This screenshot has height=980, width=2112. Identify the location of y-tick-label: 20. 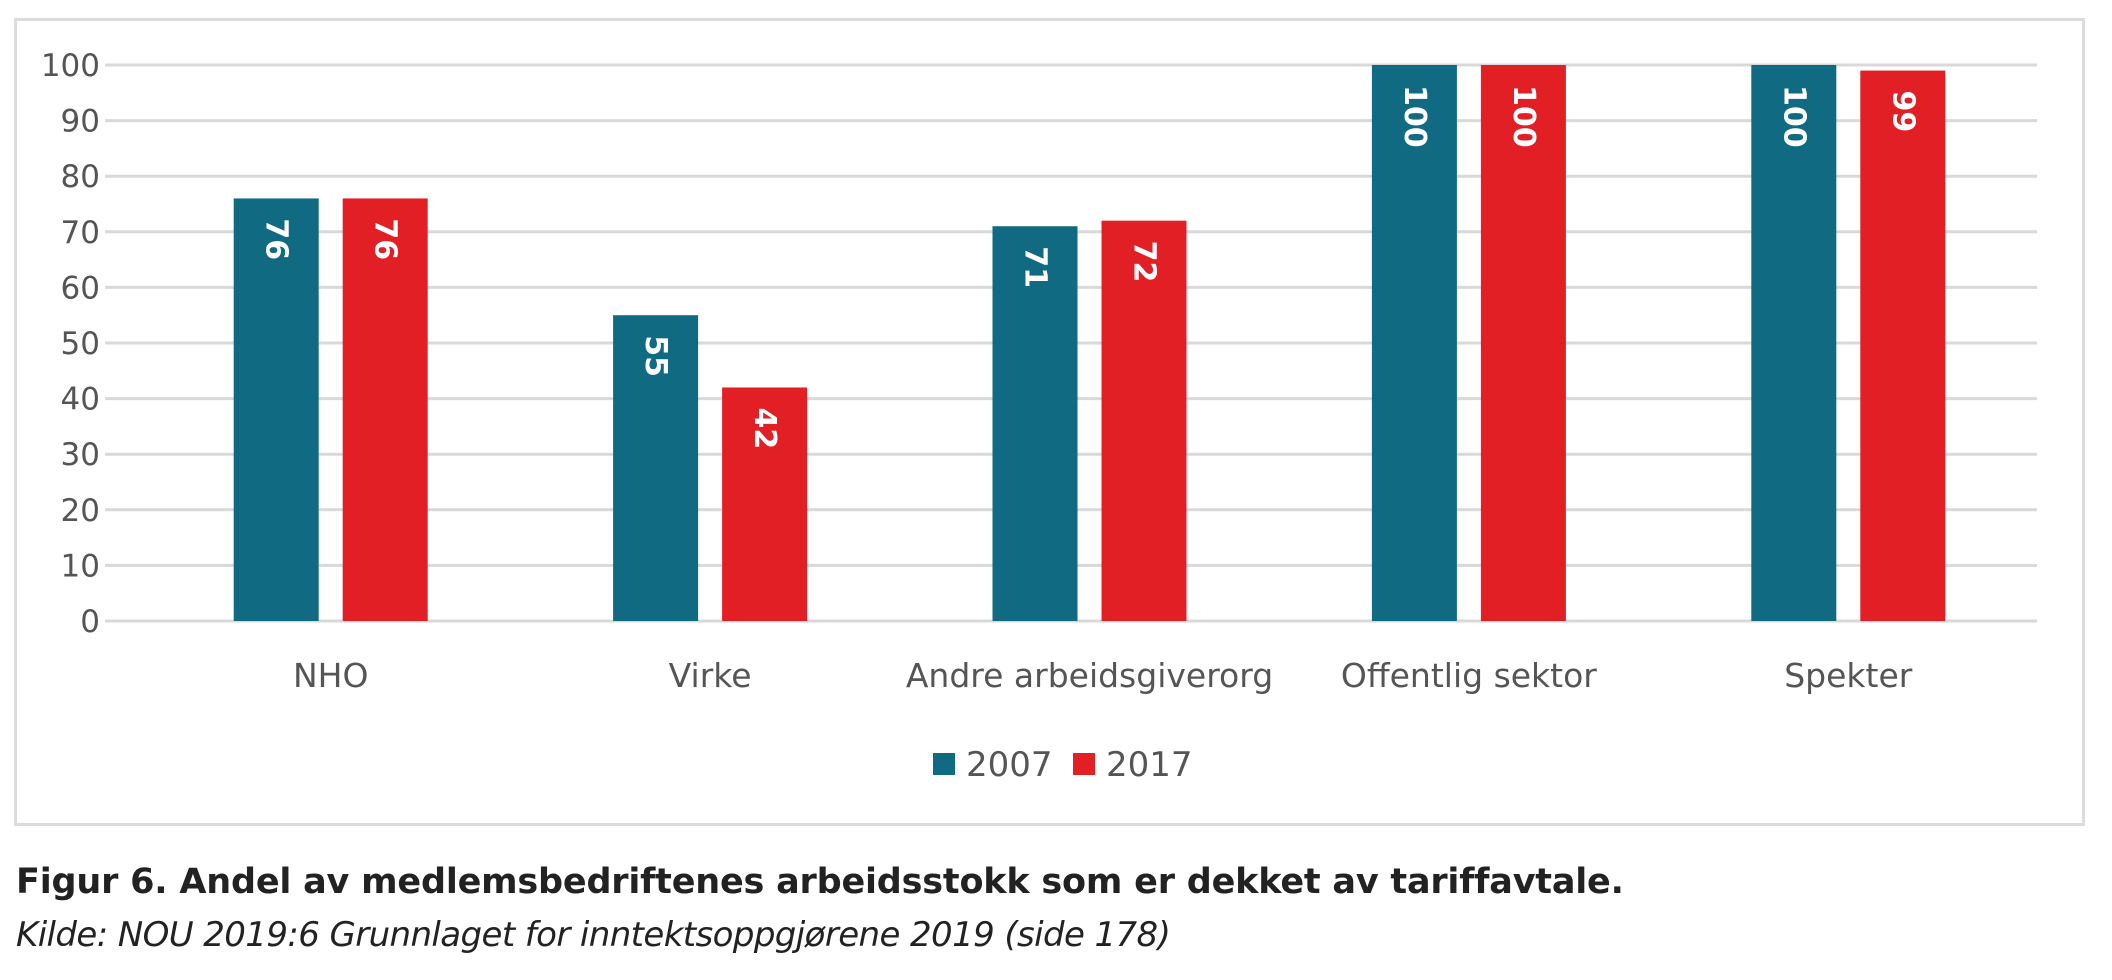
(80, 511).